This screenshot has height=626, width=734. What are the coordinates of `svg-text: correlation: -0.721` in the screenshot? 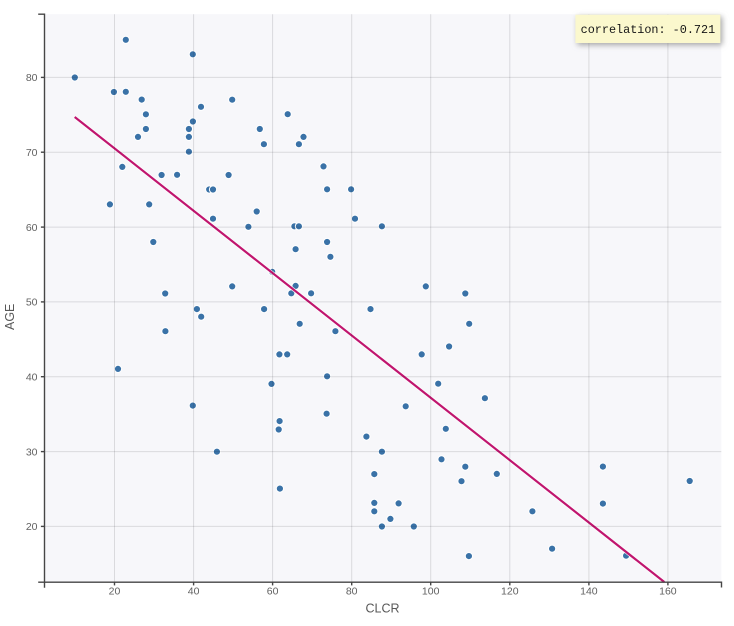 It's located at (648, 30).